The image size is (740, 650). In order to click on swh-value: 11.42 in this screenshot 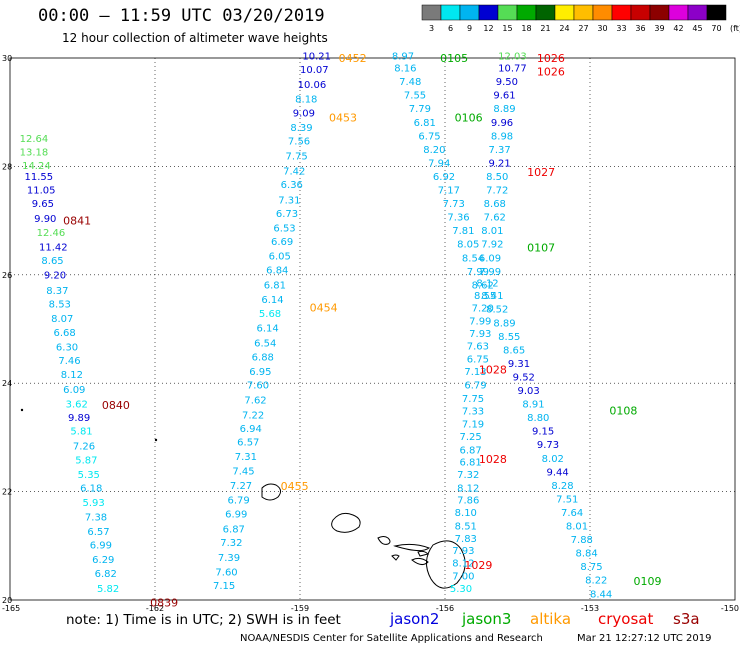, I will do `click(53, 247)`.